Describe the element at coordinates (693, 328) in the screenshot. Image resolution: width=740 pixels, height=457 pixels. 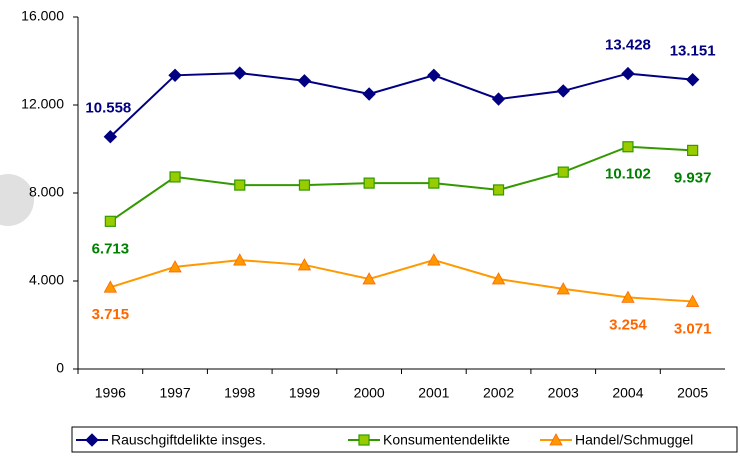
I see `data-label: 3.071` at that location.